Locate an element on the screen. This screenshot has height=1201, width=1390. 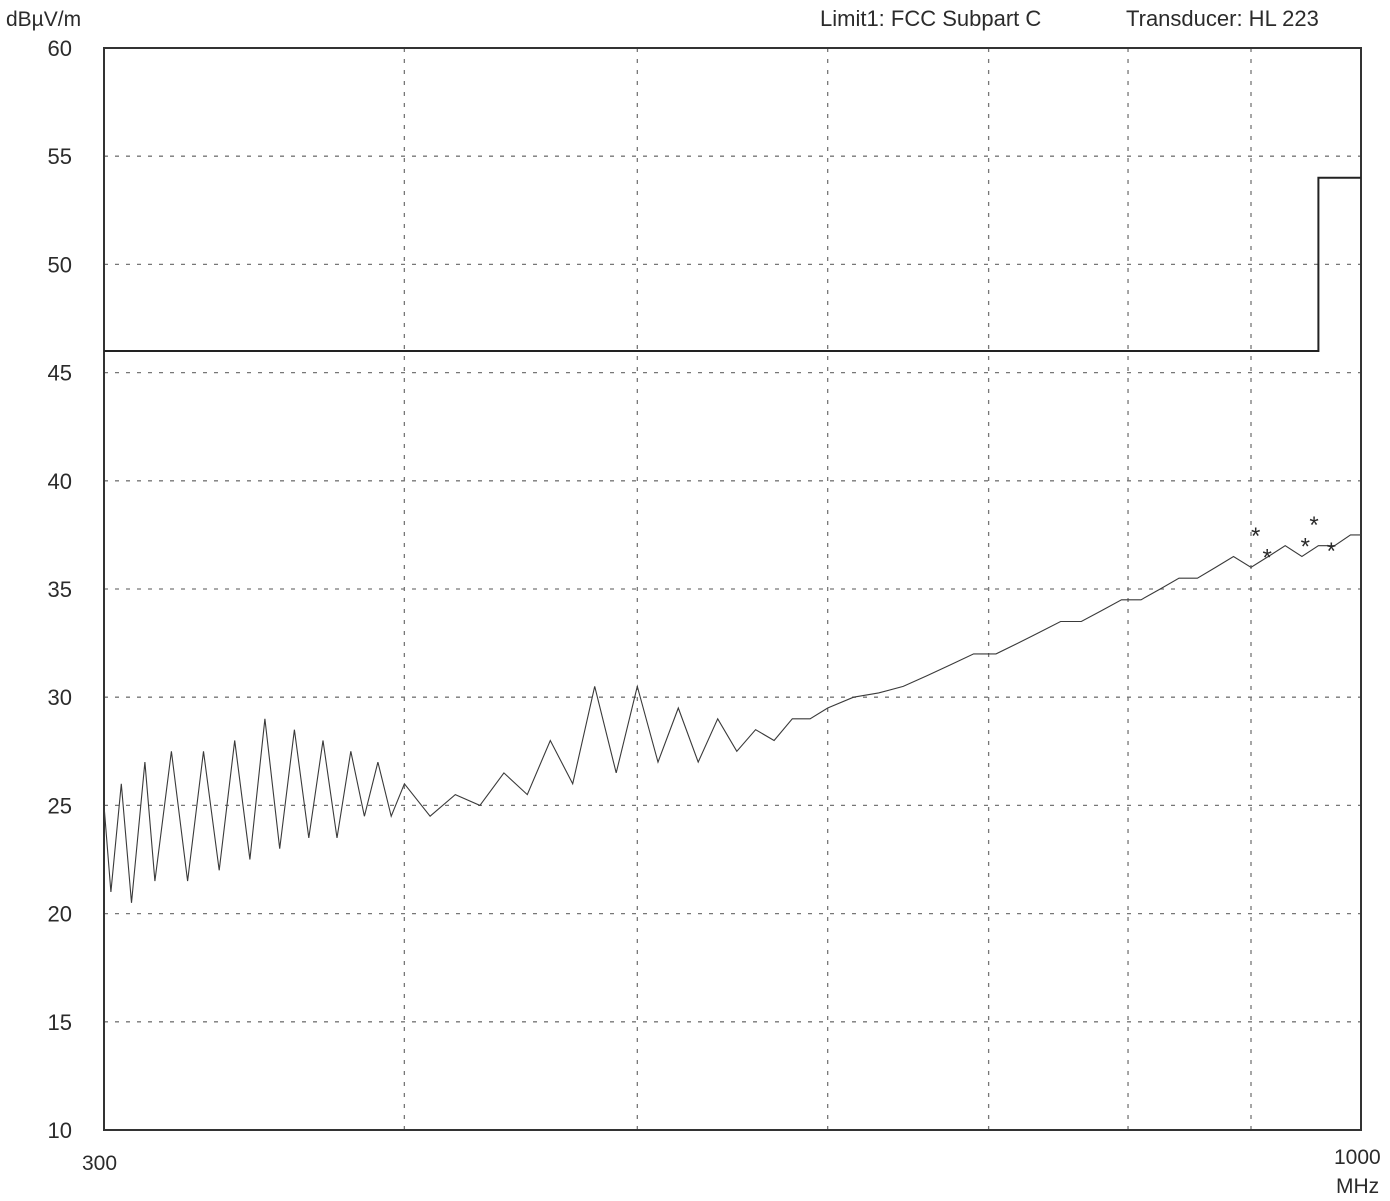
y-tick-label: 50 is located at coordinates (60, 264).